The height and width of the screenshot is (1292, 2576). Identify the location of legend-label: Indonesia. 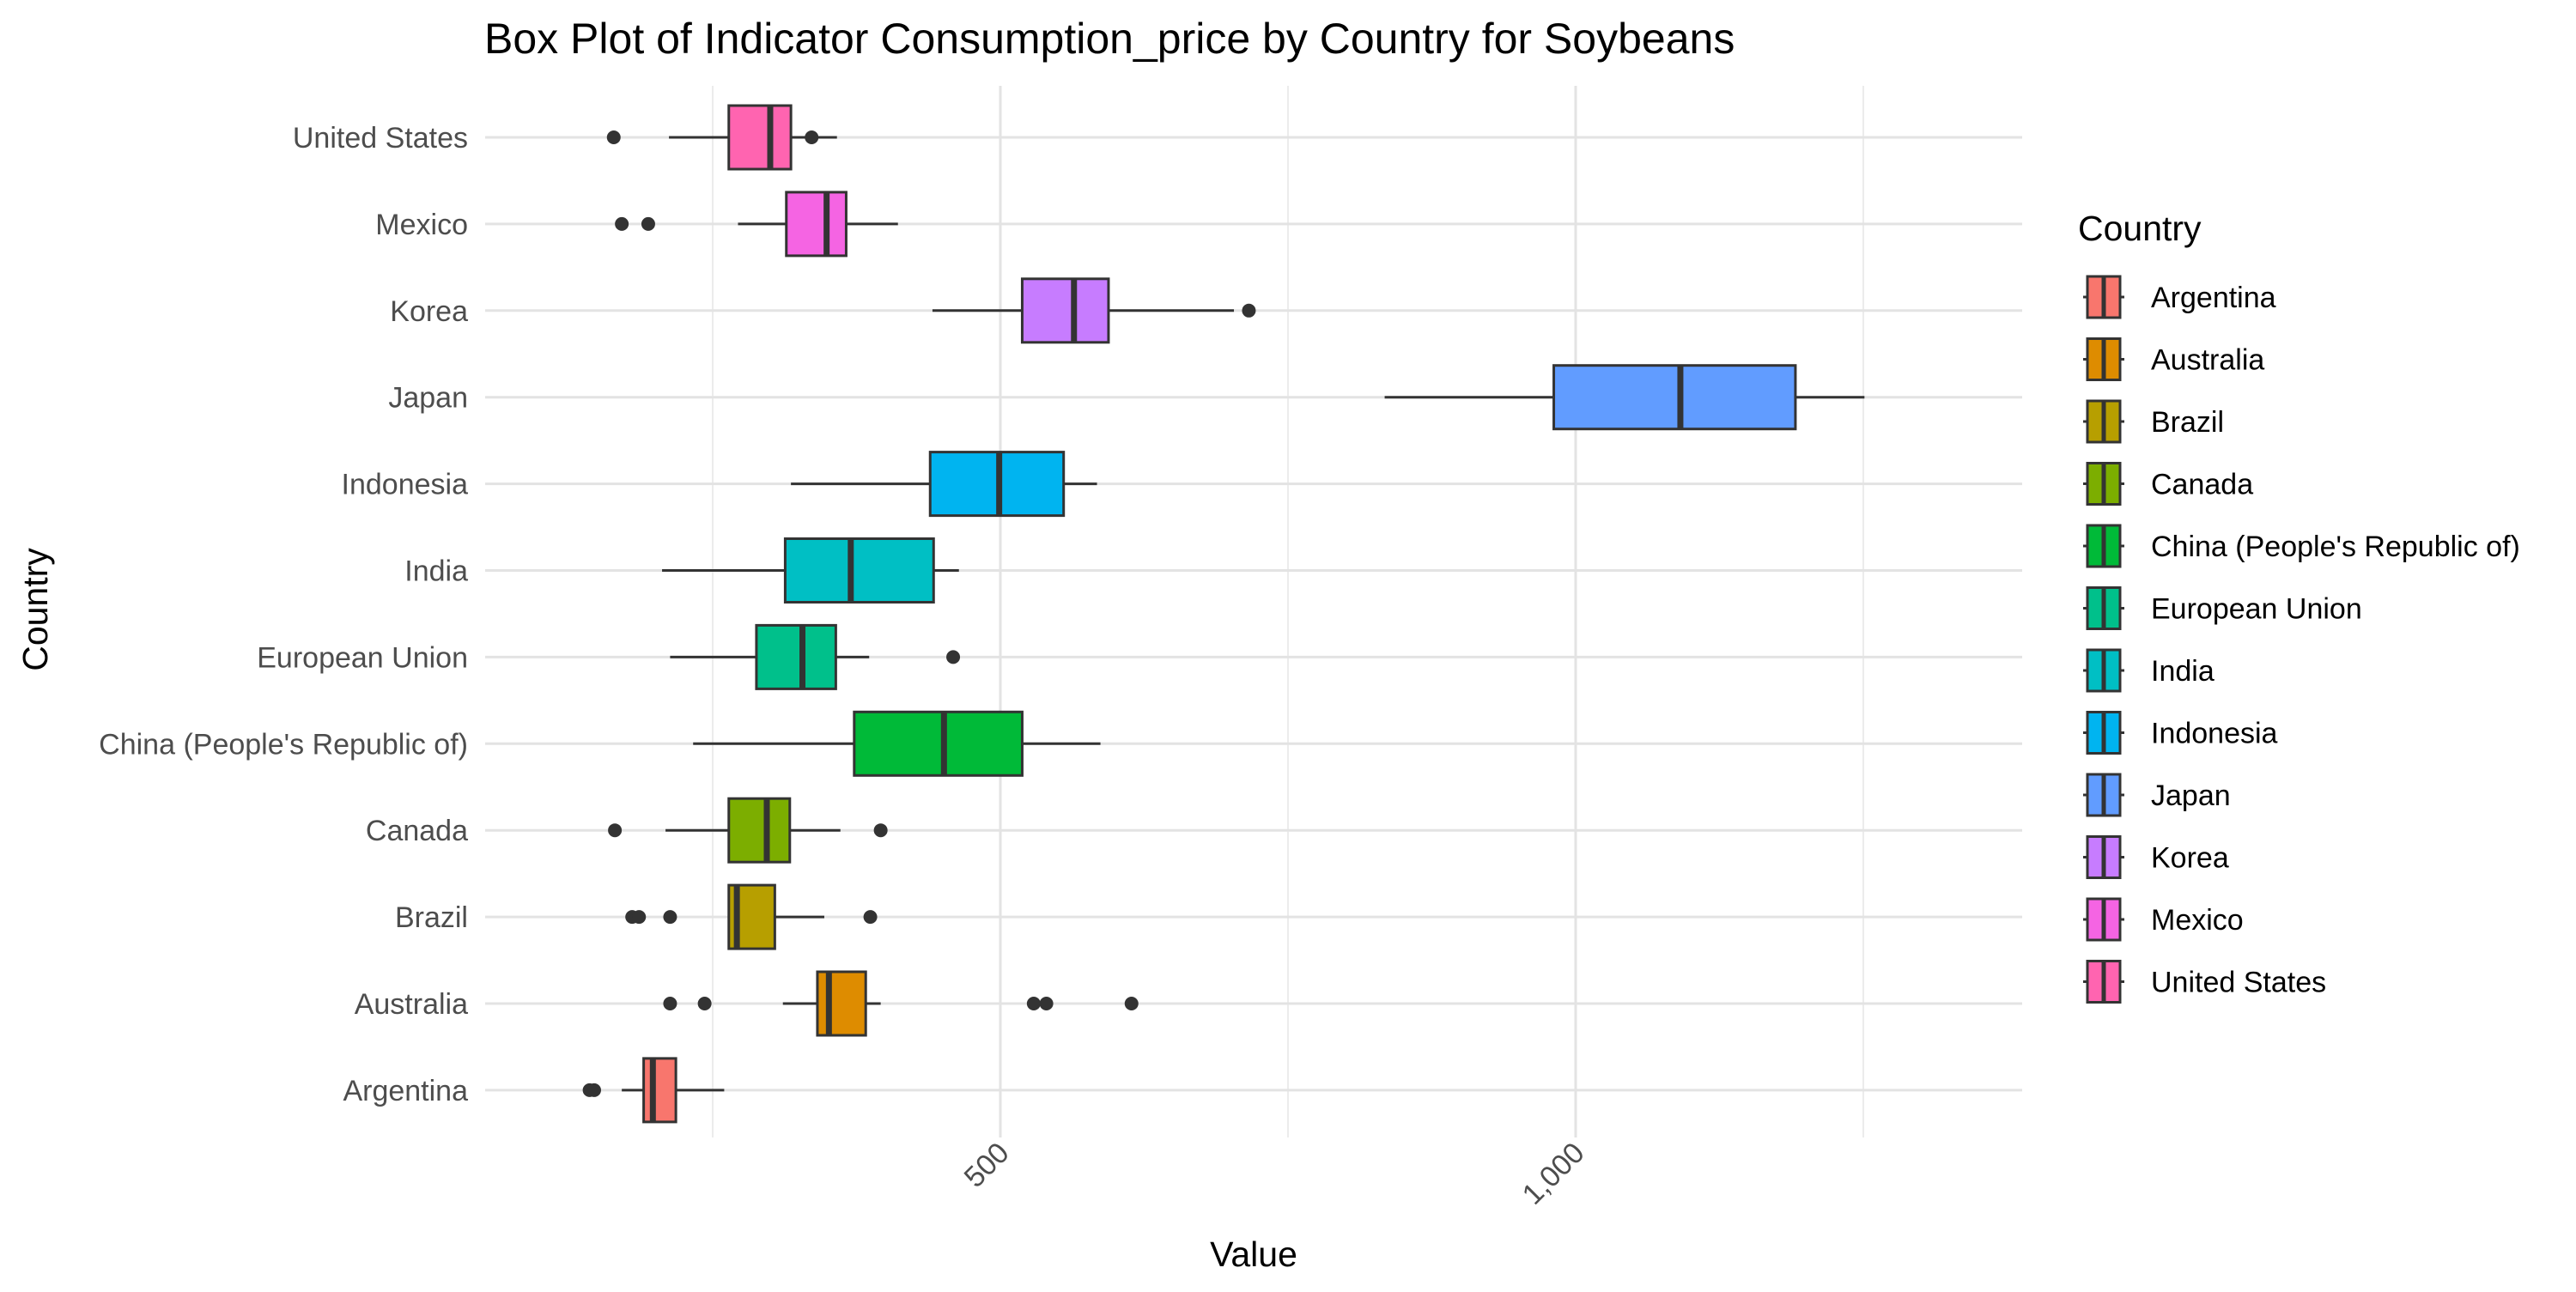
(2214, 734).